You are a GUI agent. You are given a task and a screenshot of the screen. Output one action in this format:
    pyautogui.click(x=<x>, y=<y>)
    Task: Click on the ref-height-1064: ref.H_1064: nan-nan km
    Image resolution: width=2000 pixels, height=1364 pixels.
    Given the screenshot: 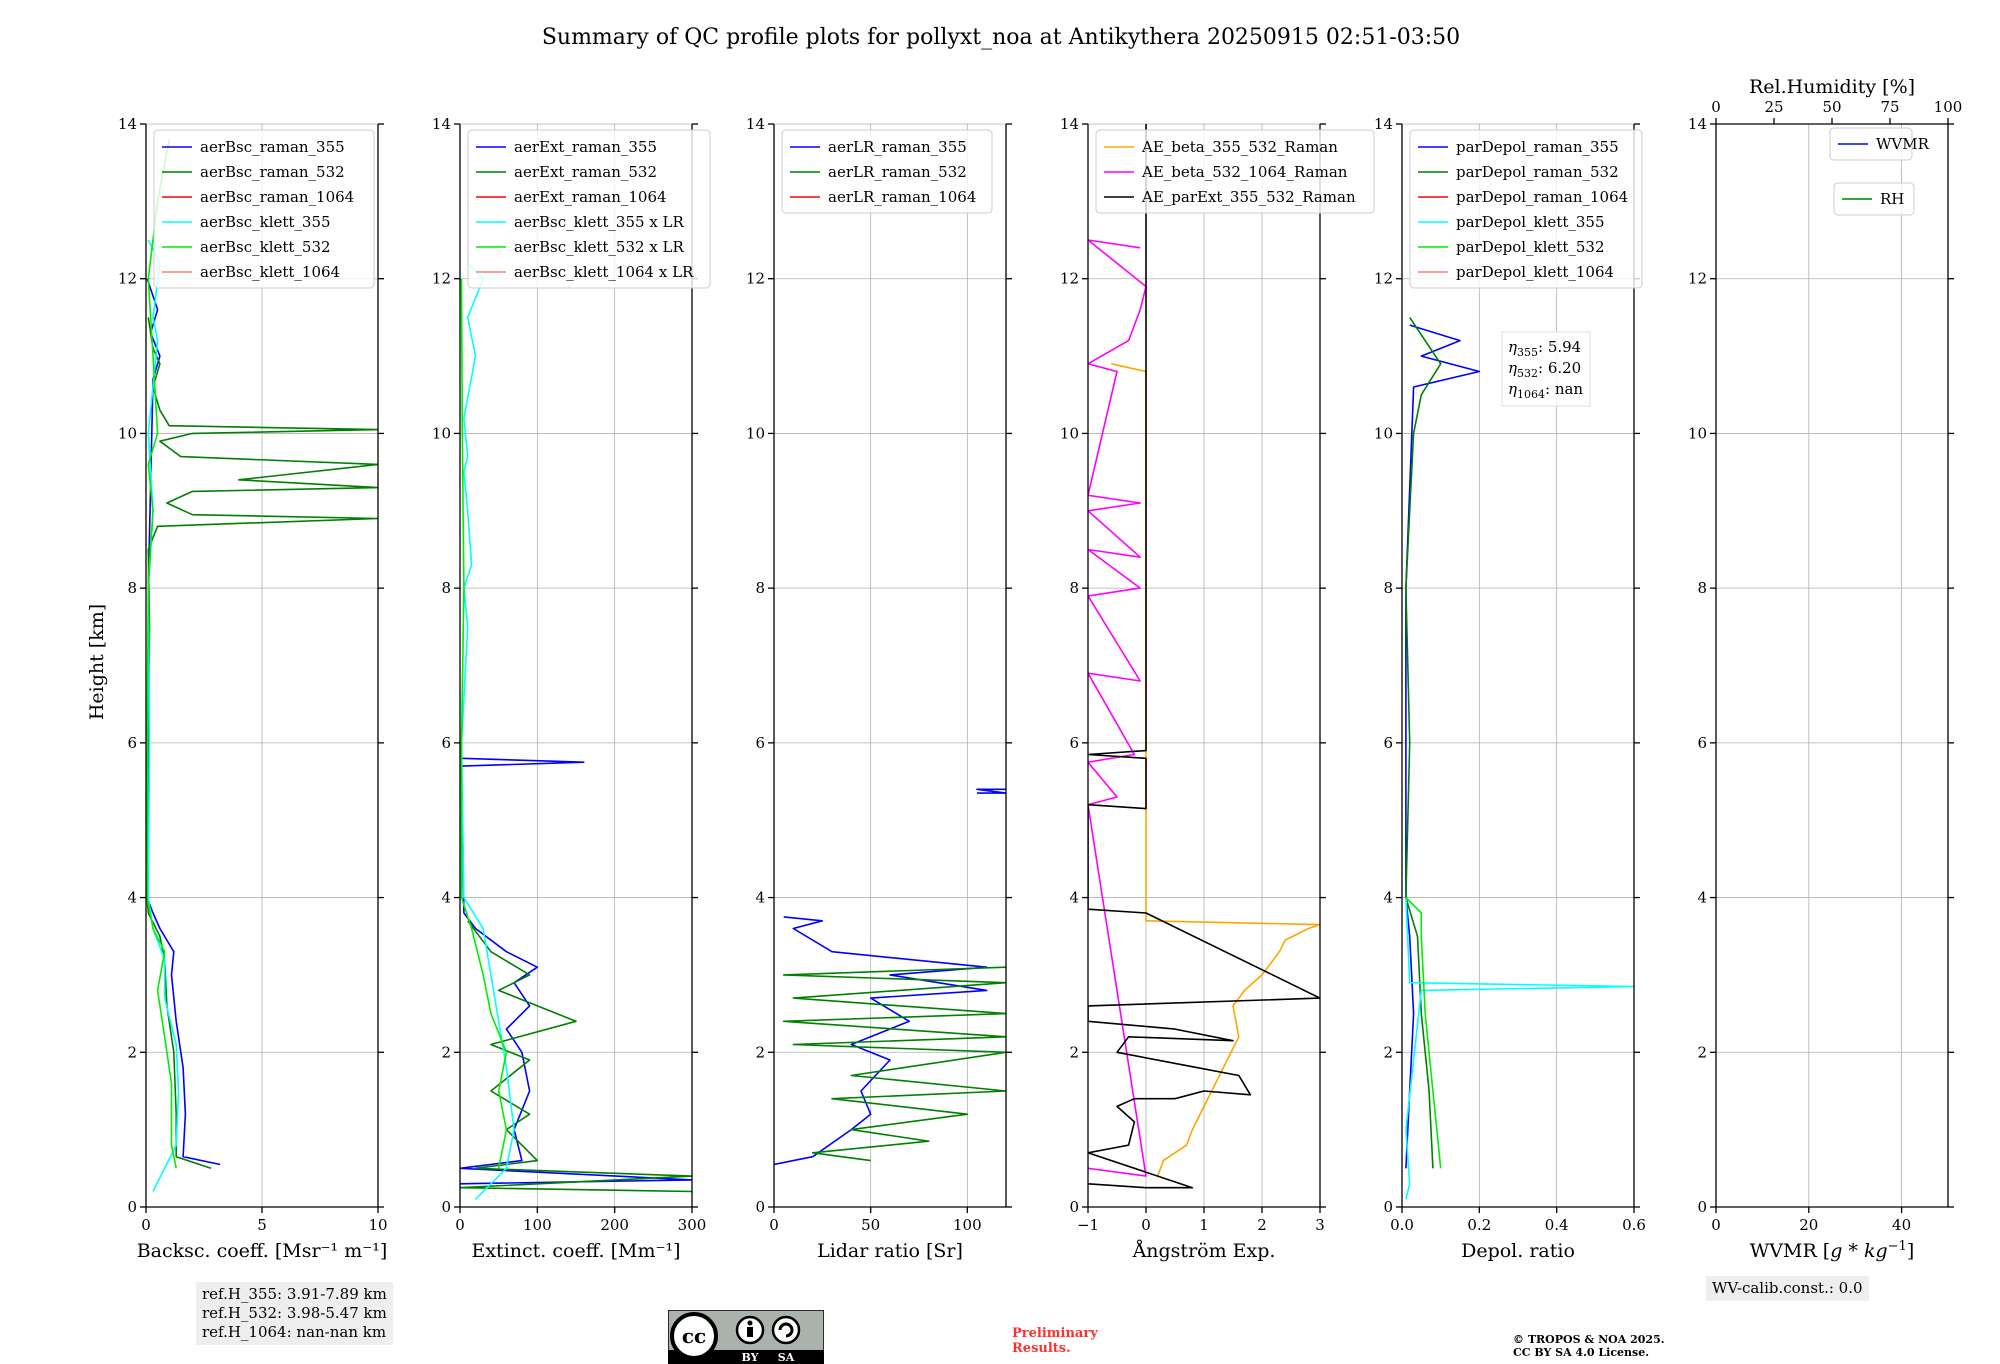 What is the action you would take?
    pyautogui.click(x=294, y=1332)
    